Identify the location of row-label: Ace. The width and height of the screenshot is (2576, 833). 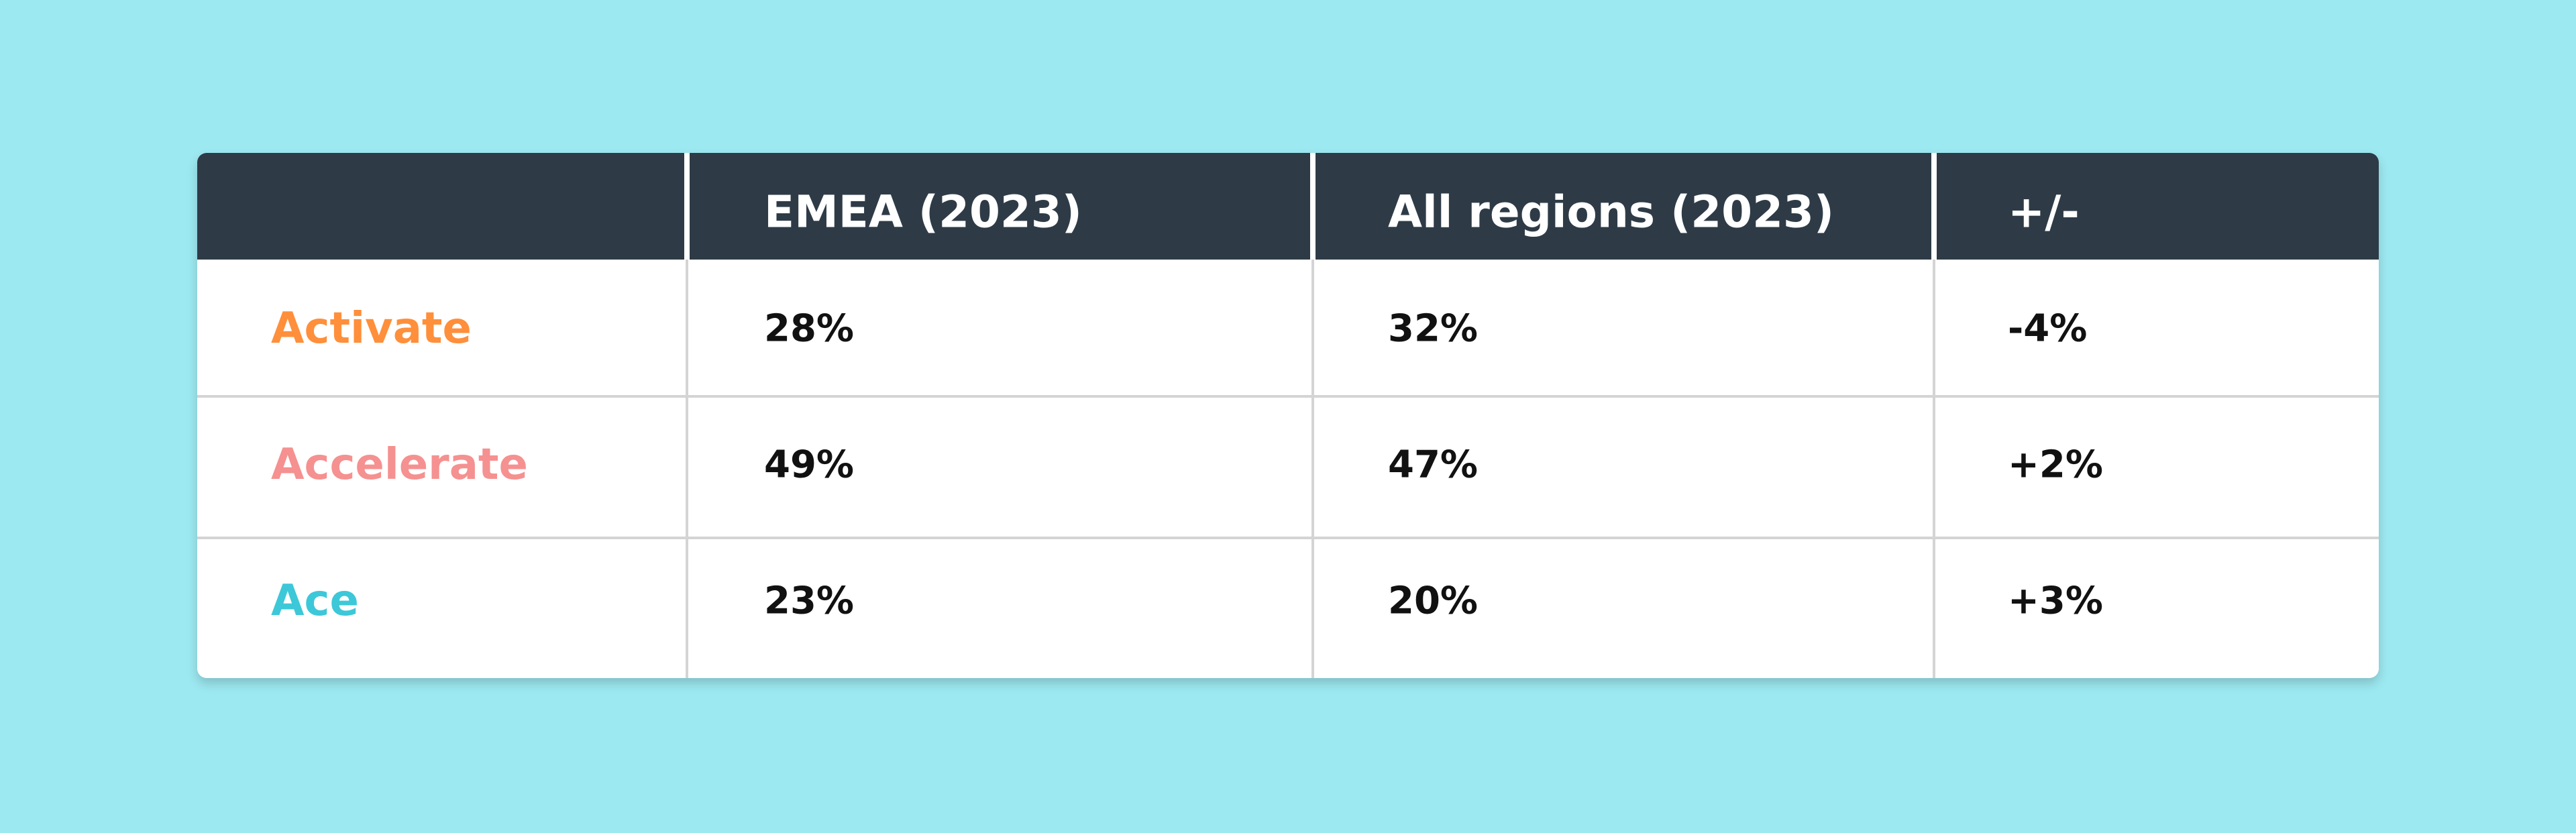
(315, 601).